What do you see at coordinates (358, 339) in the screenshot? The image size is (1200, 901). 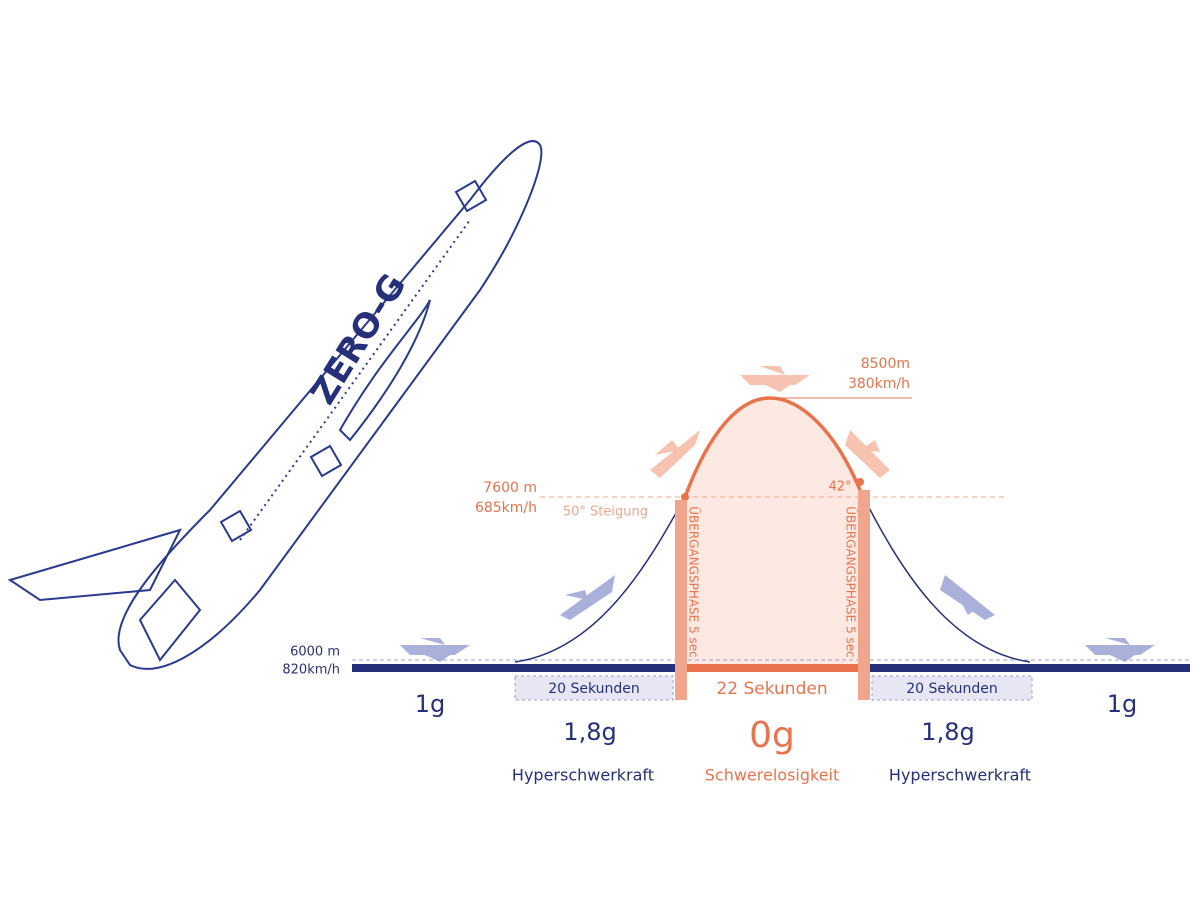 I see `plane-label: ZERO-G` at bounding box center [358, 339].